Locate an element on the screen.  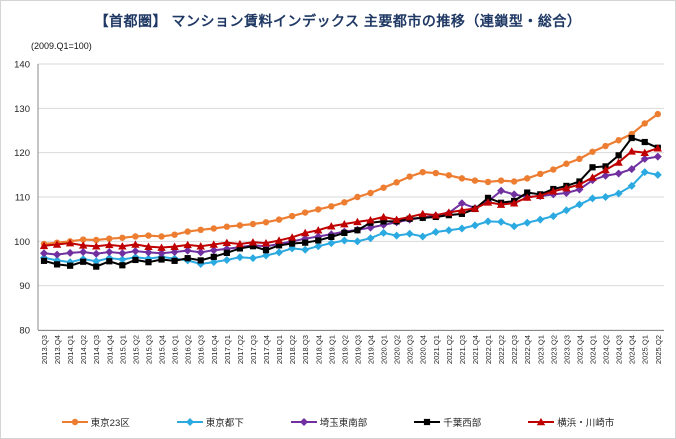
y-axis-tick-label: 100 is located at coordinates (22, 242).